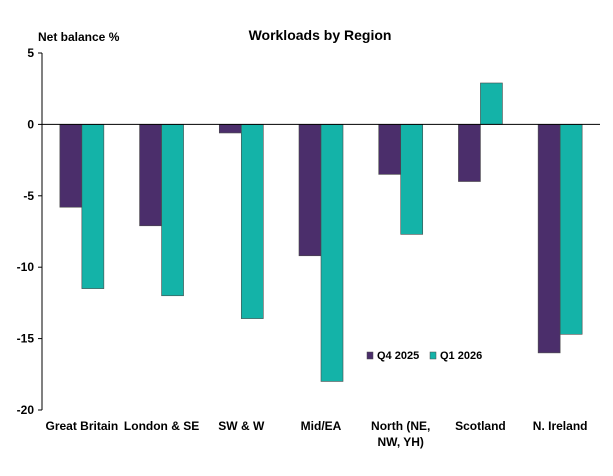 The width and height of the screenshot is (613, 476). I want to click on x-category-label: Great Britain, so click(82, 426).